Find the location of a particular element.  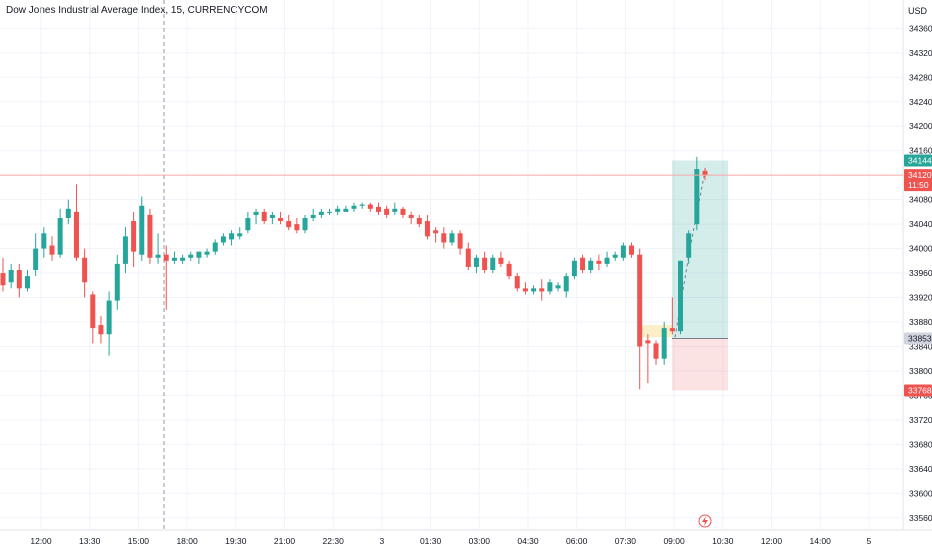

price-tag-label: 33768 is located at coordinates (920, 391).